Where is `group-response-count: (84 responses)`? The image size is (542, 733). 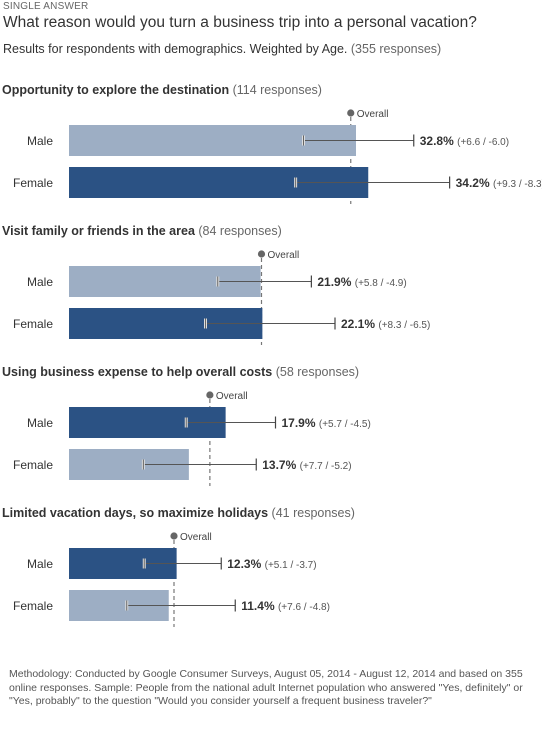
group-response-count: (84 responses) is located at coordinates (239, 231).